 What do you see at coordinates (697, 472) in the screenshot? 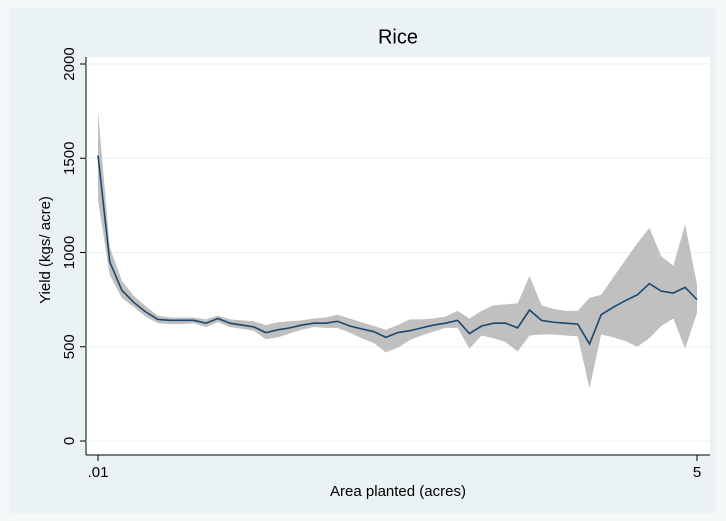
I see `x-tick-label: 5` at bounding box center [697, 472].